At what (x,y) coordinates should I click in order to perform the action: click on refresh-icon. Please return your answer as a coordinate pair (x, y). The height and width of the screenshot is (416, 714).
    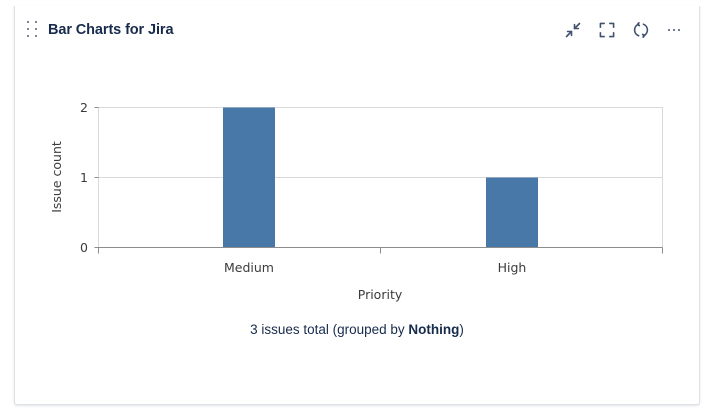
    Looking at the image, I should click on (641, 30).